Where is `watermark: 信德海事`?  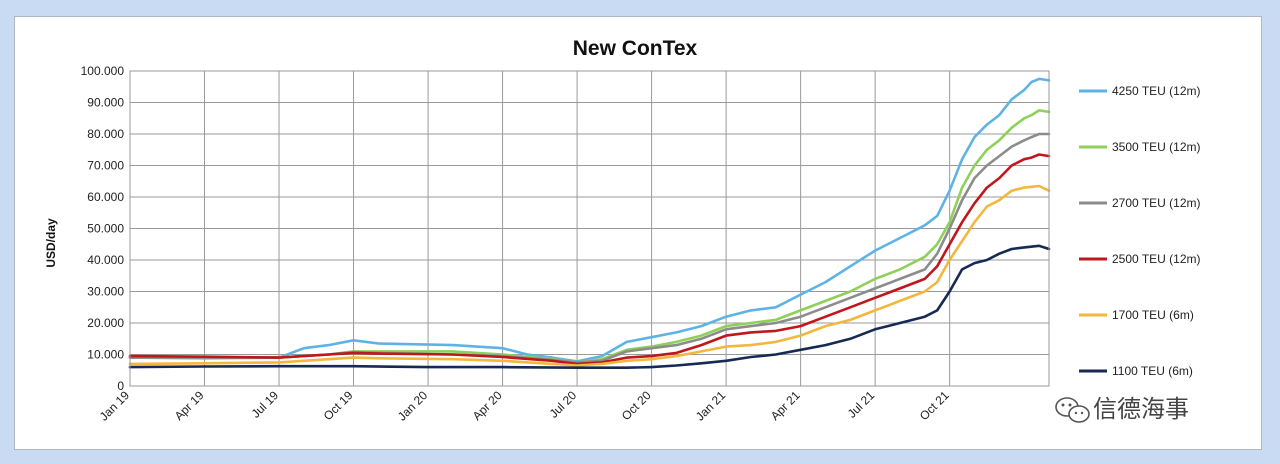
watermark: 信德海事 is located at coordinates (1122, 409).